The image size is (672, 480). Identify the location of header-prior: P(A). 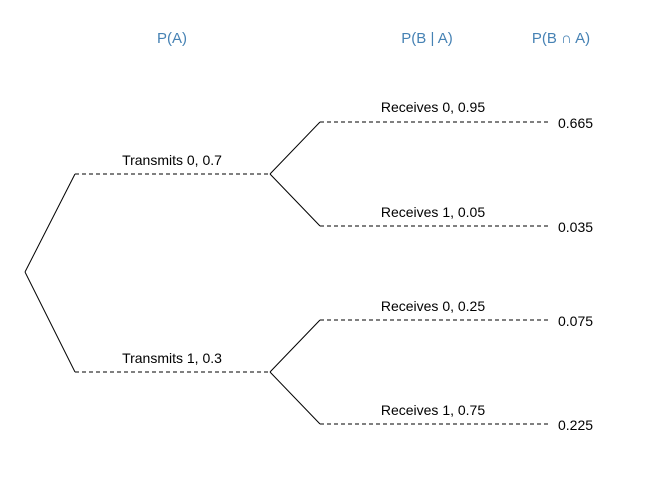
(172, 38).